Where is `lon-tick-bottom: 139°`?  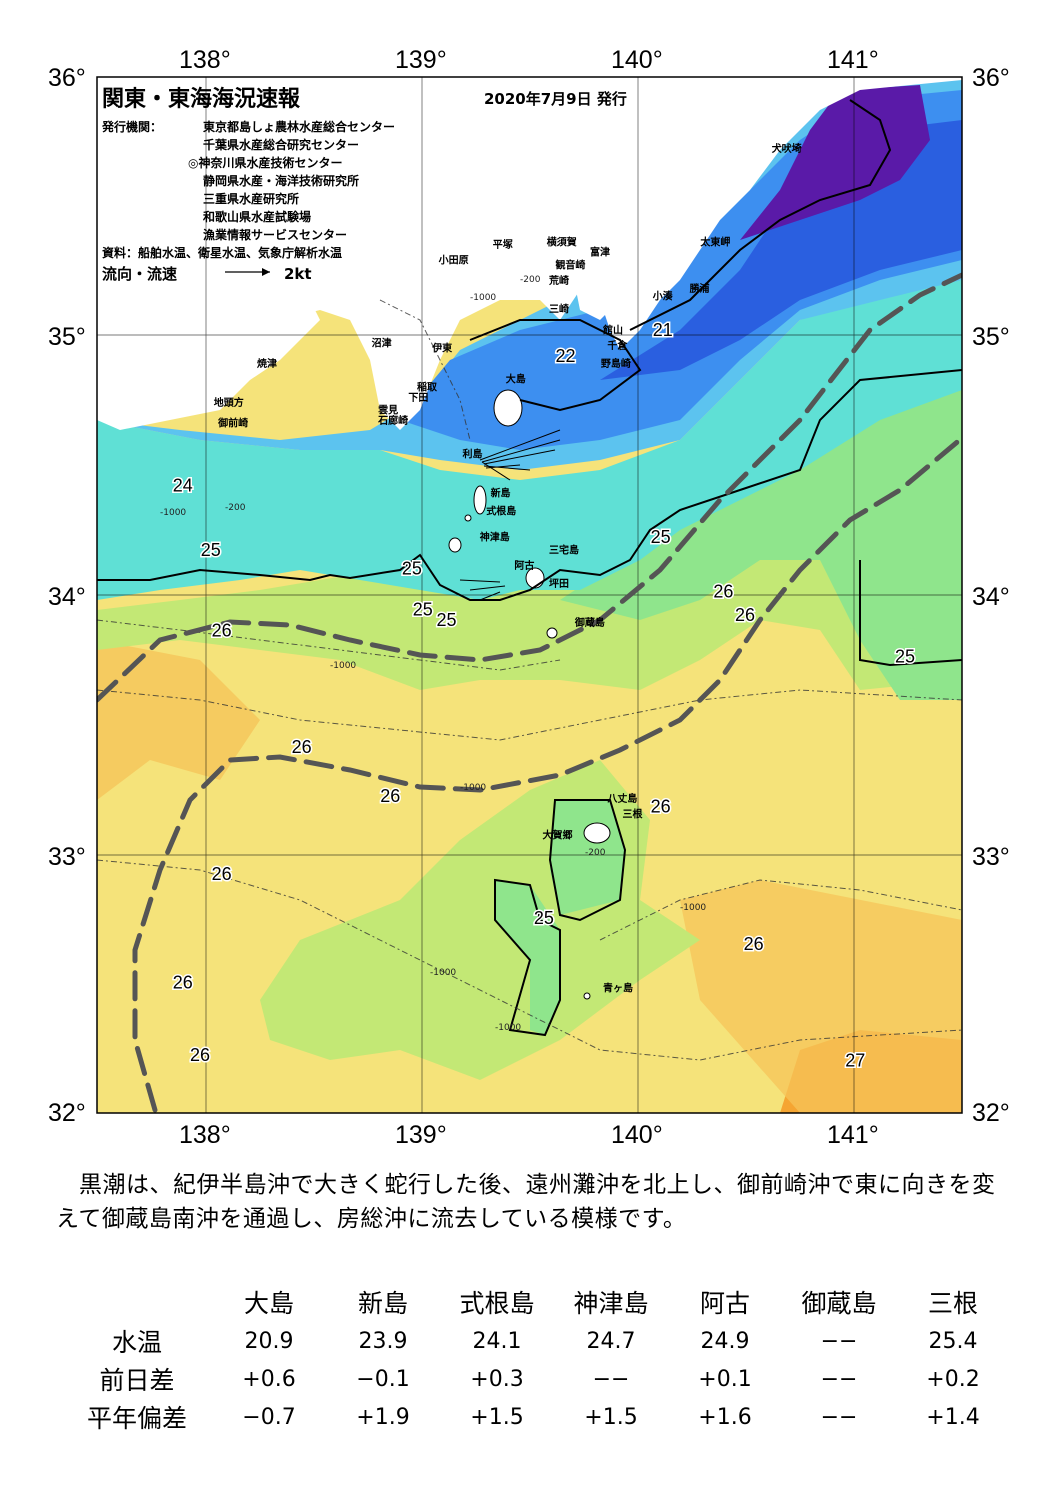
lon-tick-bottom: 139° is located at coordinates (421, 1135).